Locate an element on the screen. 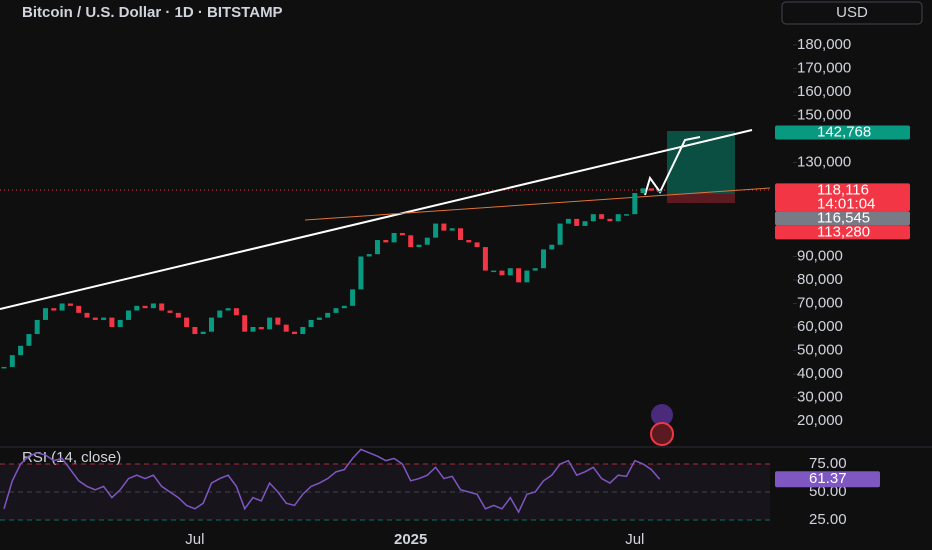  price-label: 116,545 is located at coordinates (843, 217).